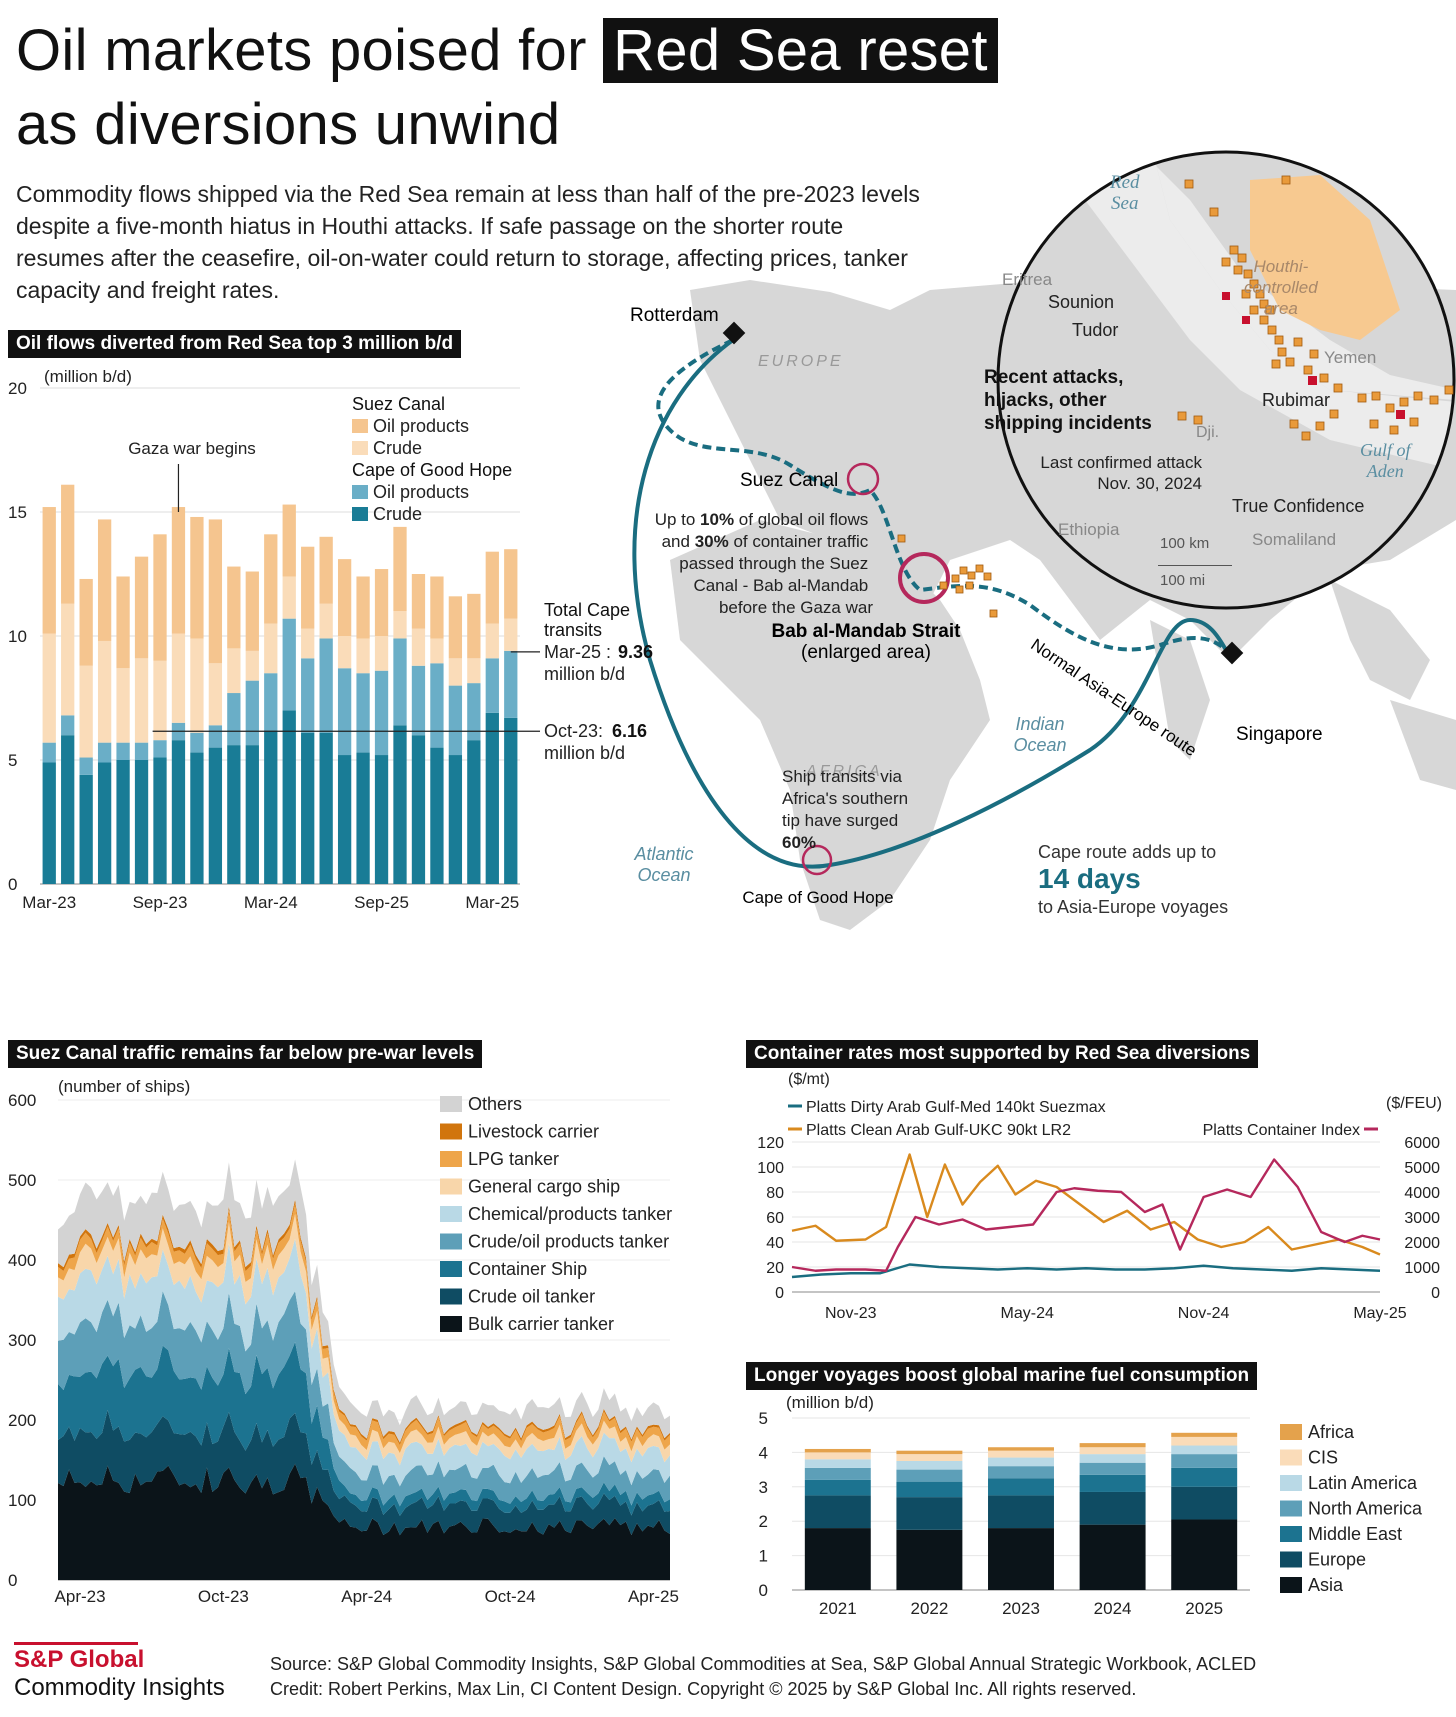 The height and width of the screenshot is (1717, 1456). What do you see at coordinates (844, 771) in the screenshot?
I see `africa-label: AFRICA` at bounding box center [844, 771].